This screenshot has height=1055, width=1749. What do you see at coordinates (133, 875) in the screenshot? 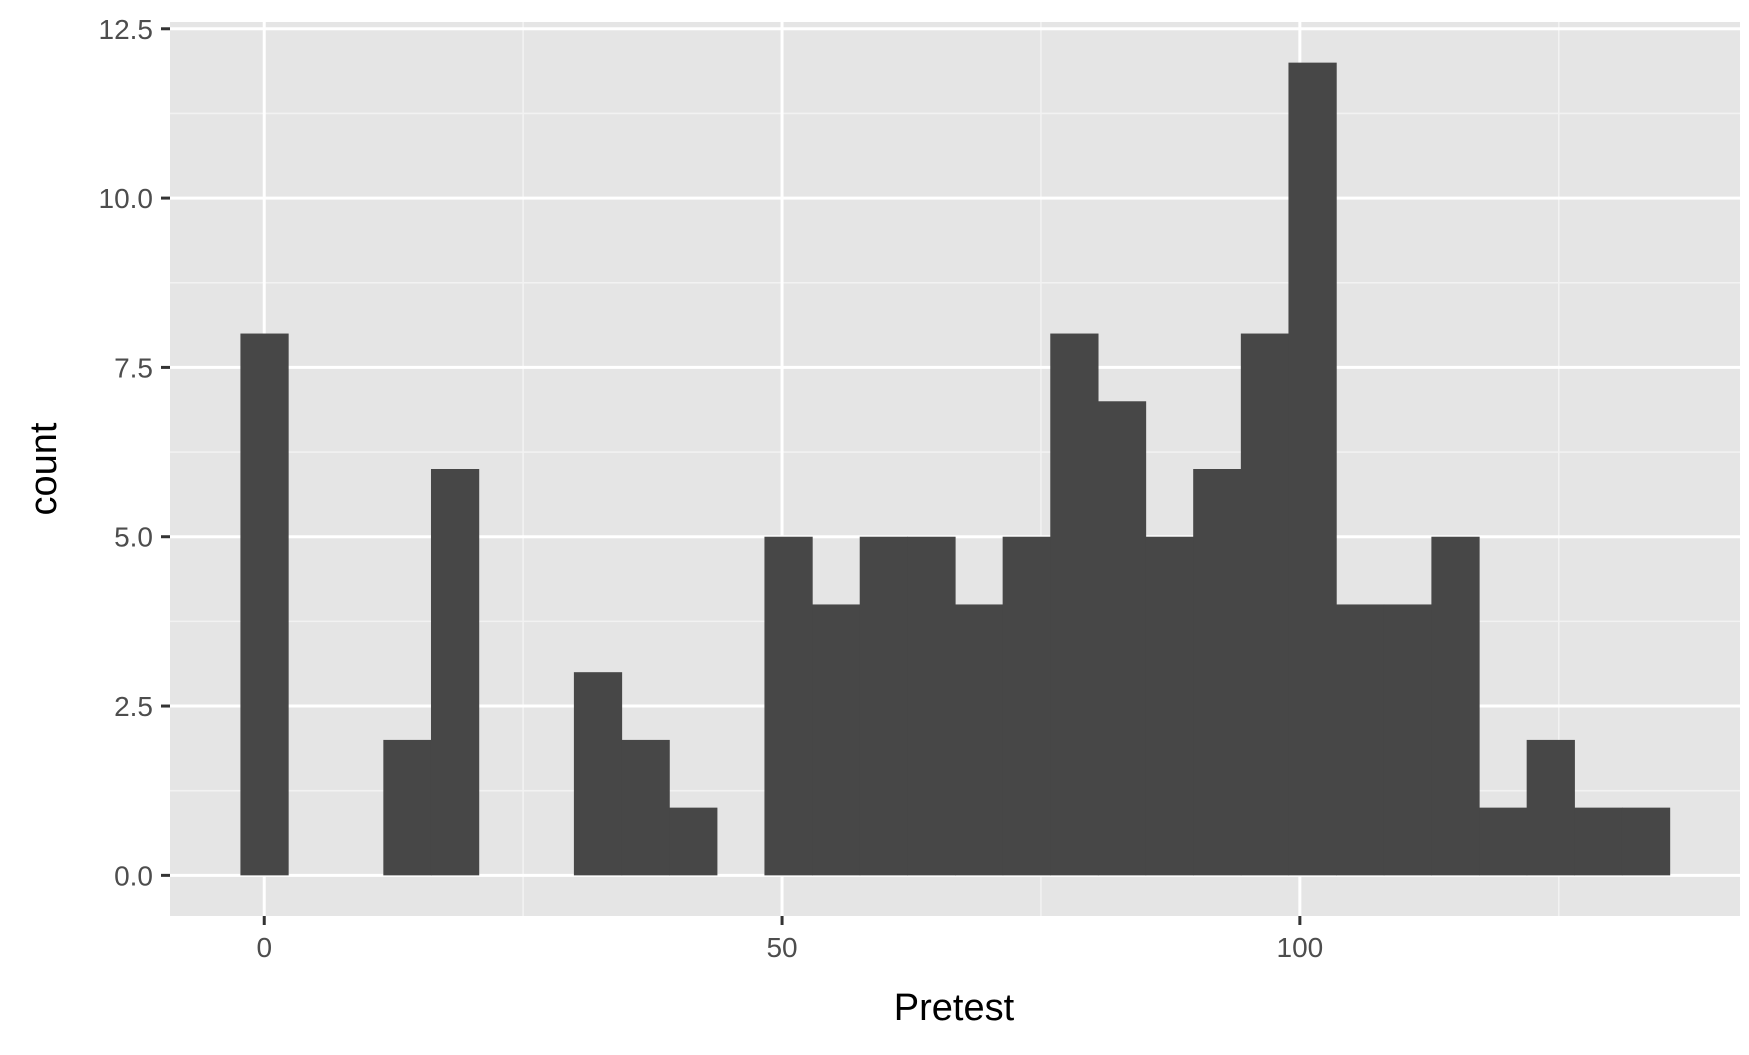
I see `y-tick-label: 0.0` at bounding box center [133, 875].